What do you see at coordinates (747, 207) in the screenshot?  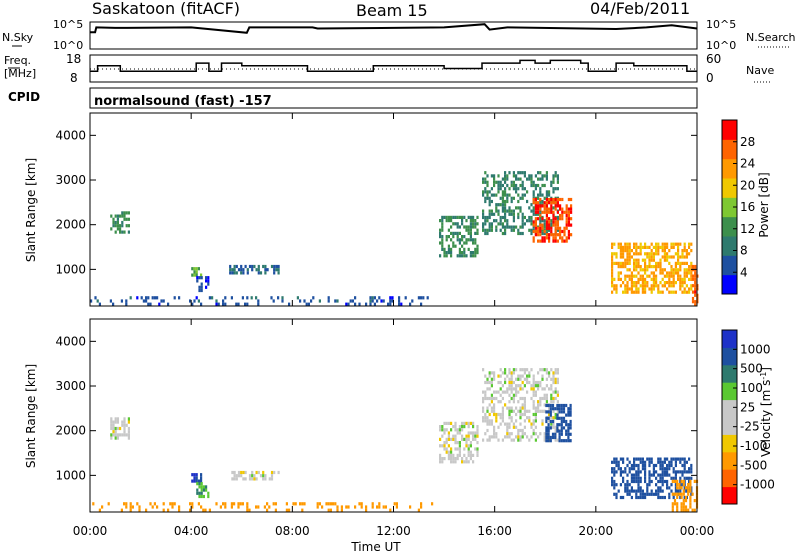 I see `power-colorbar-tick-label: 16` at bounding box center [747, 207].